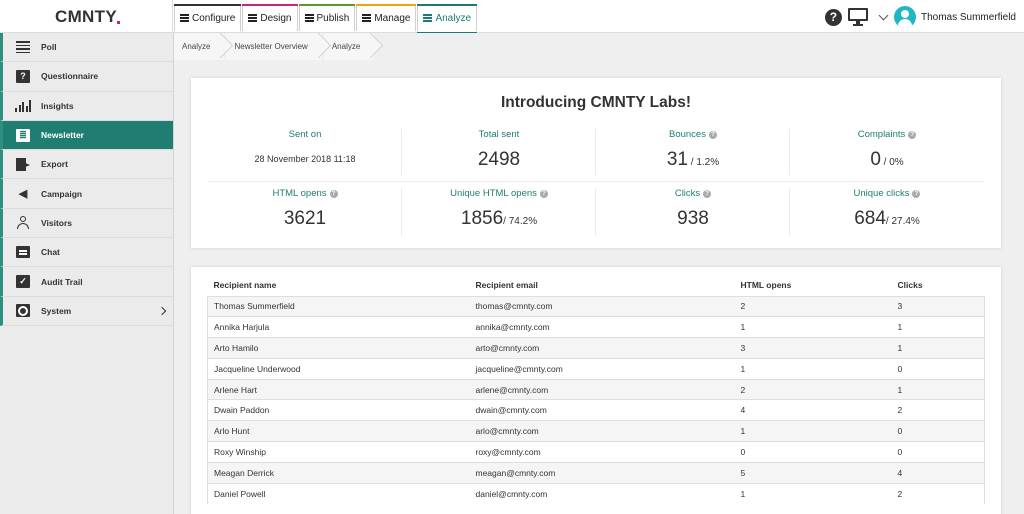 The height and width of the screenshot is (514, 1024). What do you see at coordinates (23, 135) in the screenshot?
I see `newsletter-icon: ≣` at bounding box center [23, 135].